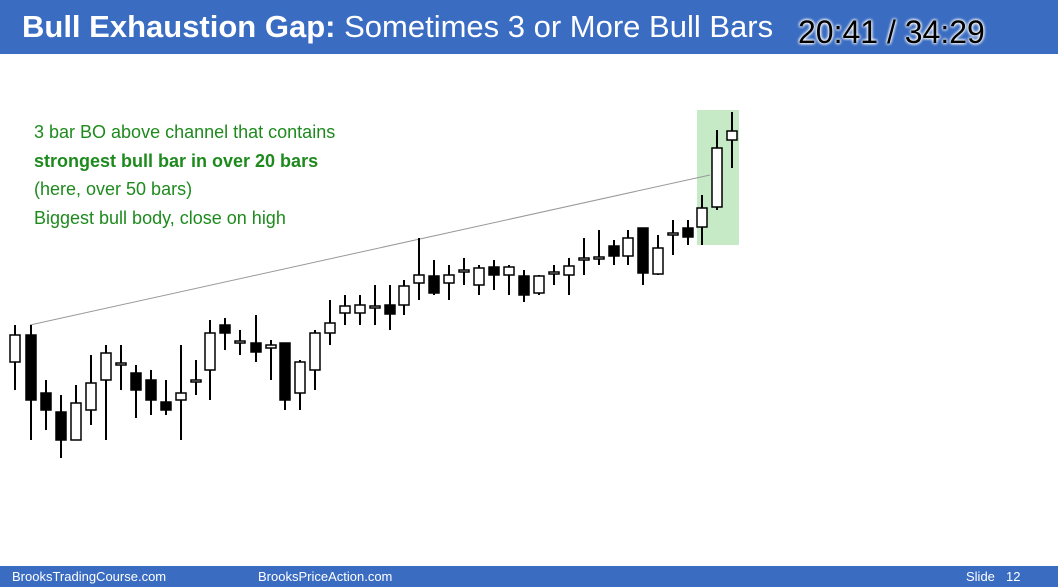 Image resolution: width=1058 pixels, height=587 pixels. What do you see at coordinates (1013, 576) in the screenshot?
I see `slide-number: 12` at bounding box center [1013, 576].